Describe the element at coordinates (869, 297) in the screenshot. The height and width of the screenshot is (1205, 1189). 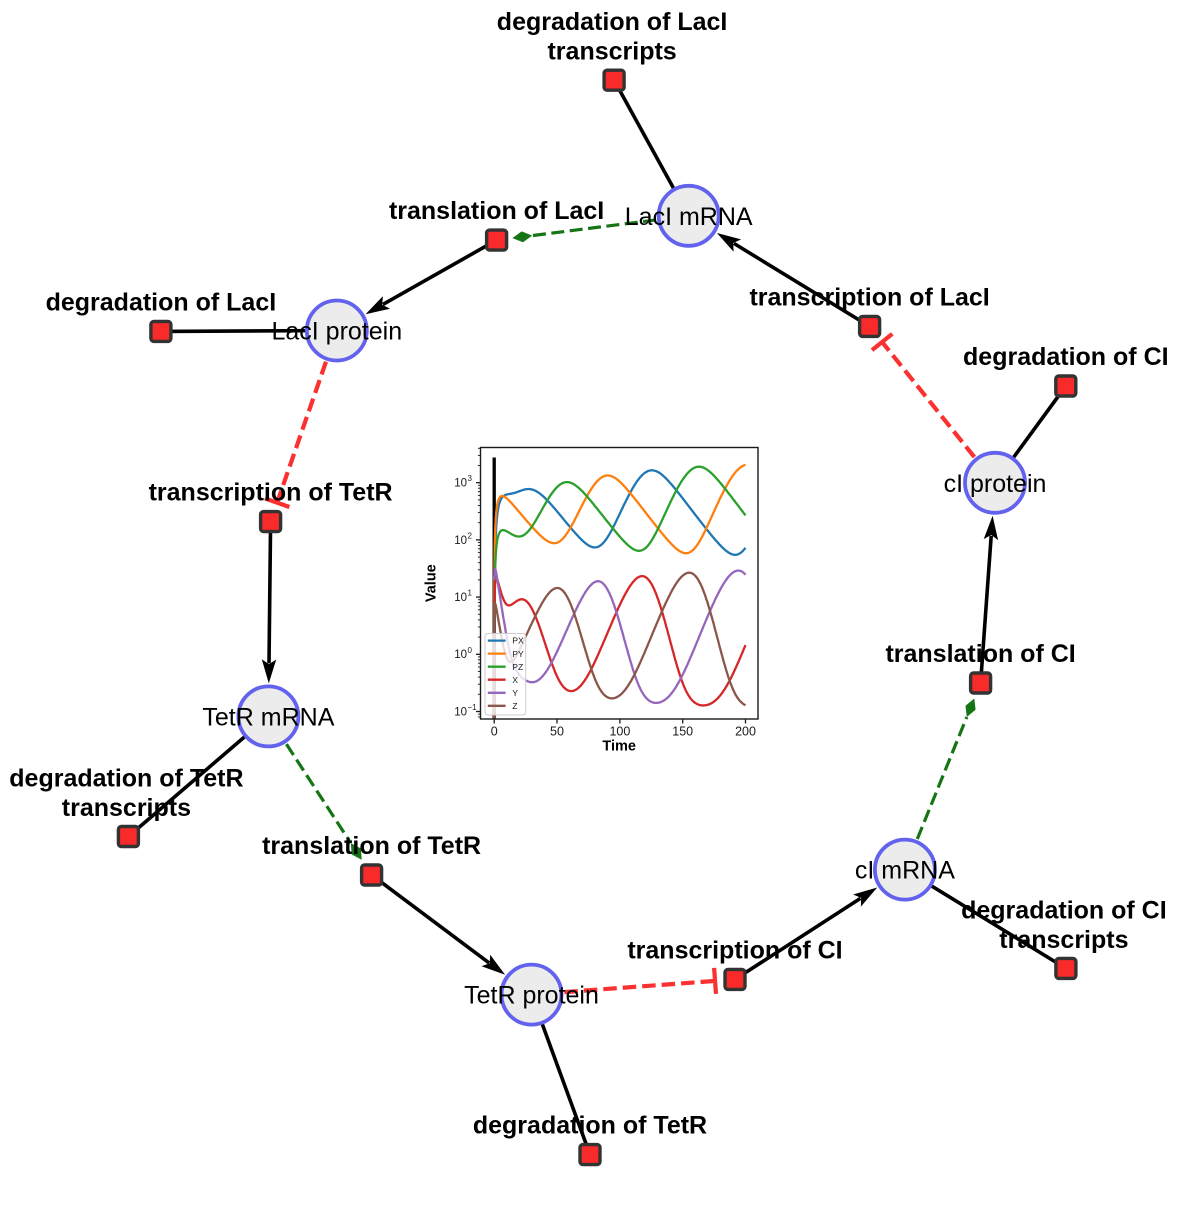
I see `svg-text: transcription of LacI` at that location.